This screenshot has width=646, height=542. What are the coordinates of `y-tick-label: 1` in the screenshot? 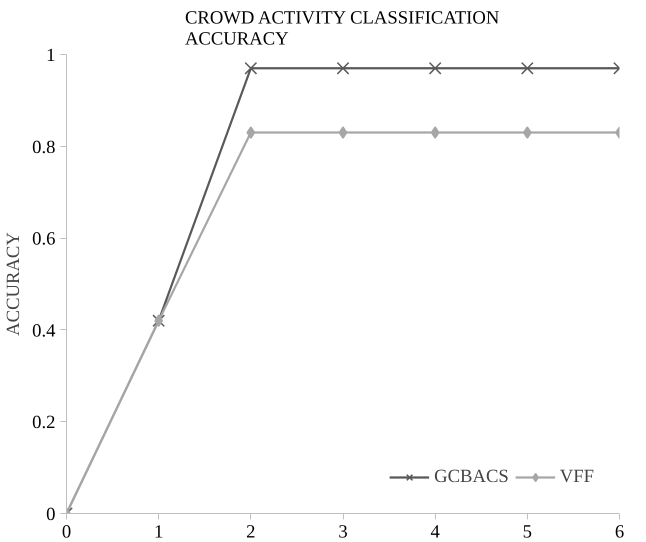 It's located at (51, 55).